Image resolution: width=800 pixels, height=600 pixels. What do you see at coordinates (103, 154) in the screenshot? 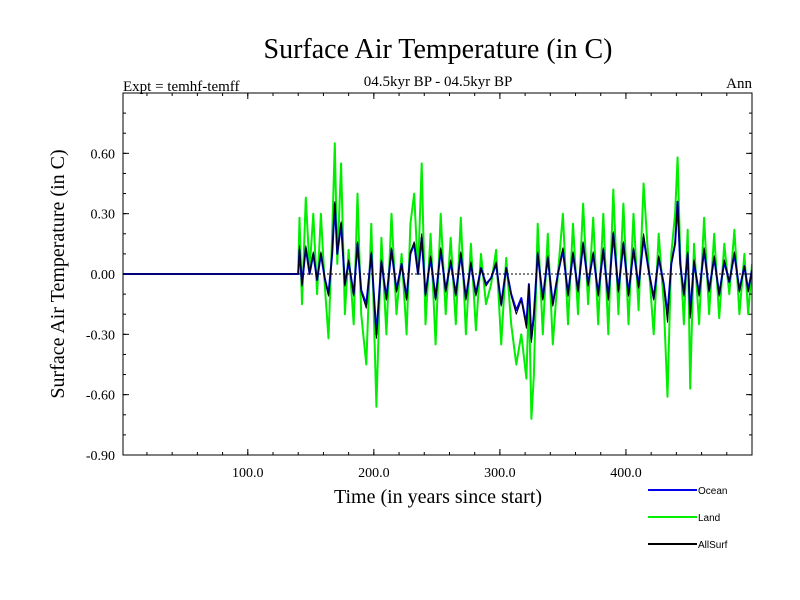
I see `y-tick-label: 0.60` at bounding box center [103, 154].